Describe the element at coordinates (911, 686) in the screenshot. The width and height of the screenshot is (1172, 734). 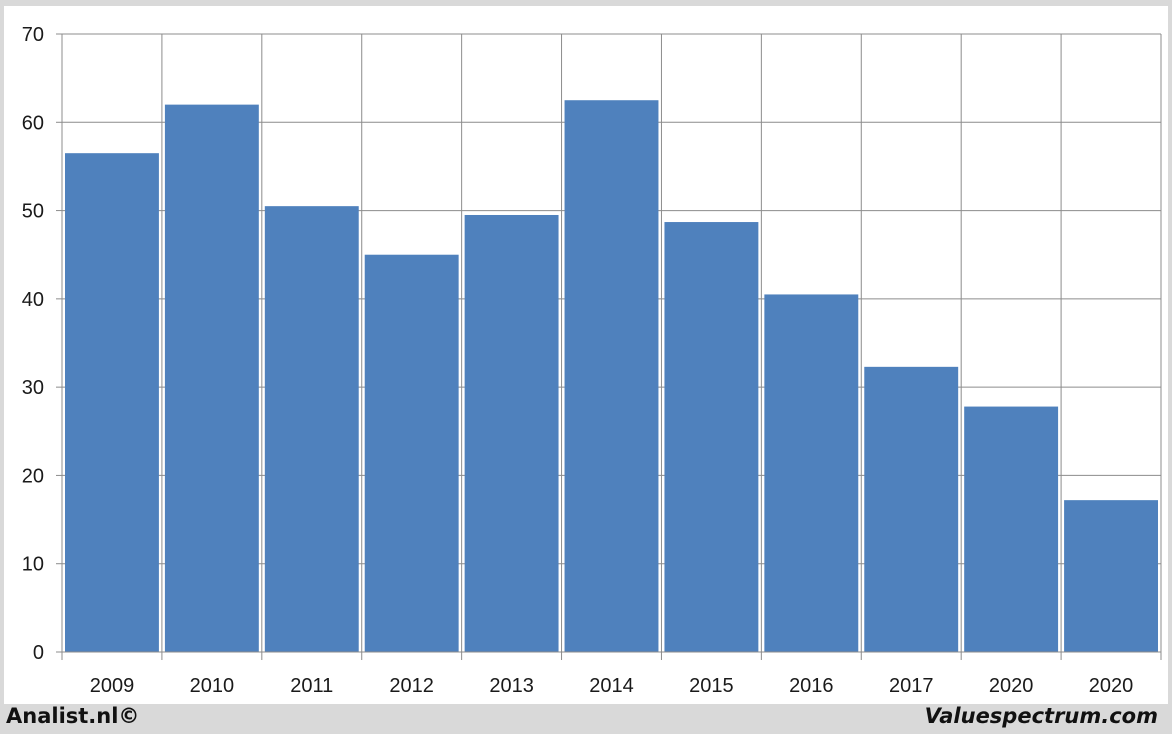
I see `x-tick-label: 2017` at that location.